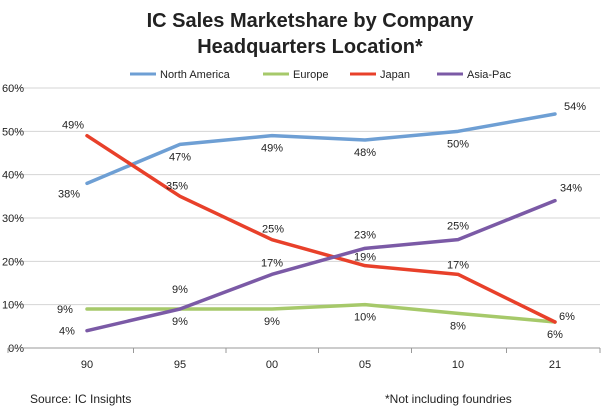 The image size is (608, 413). I want to click on legend-label: Asia-Pac, so click(489, 75).